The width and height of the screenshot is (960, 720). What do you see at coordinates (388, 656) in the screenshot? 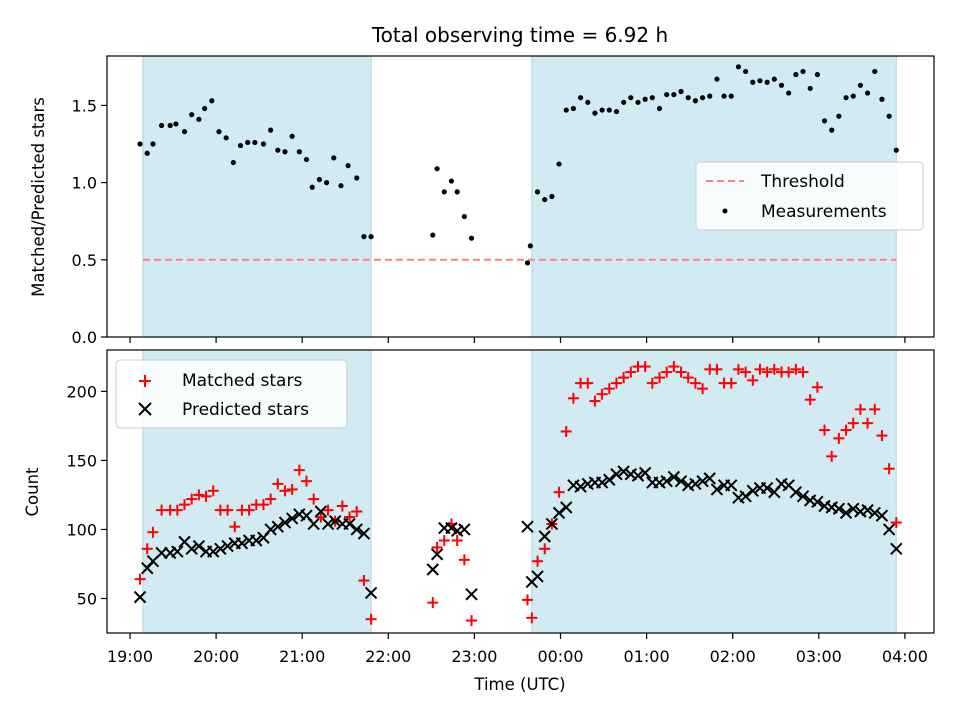
I see `x-tick-label: 22:00` at bounding box center [388, 656].